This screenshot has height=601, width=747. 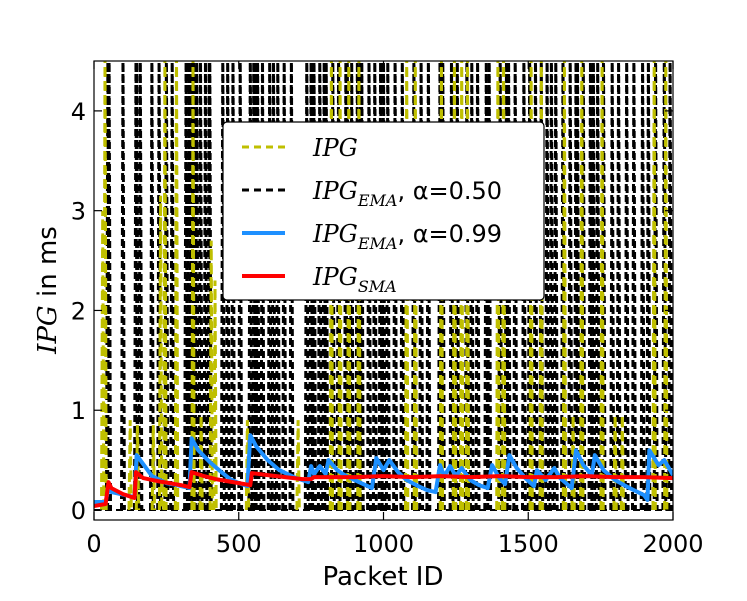 I want to click on y-tick-label: 0, so click(x=78, y=511).